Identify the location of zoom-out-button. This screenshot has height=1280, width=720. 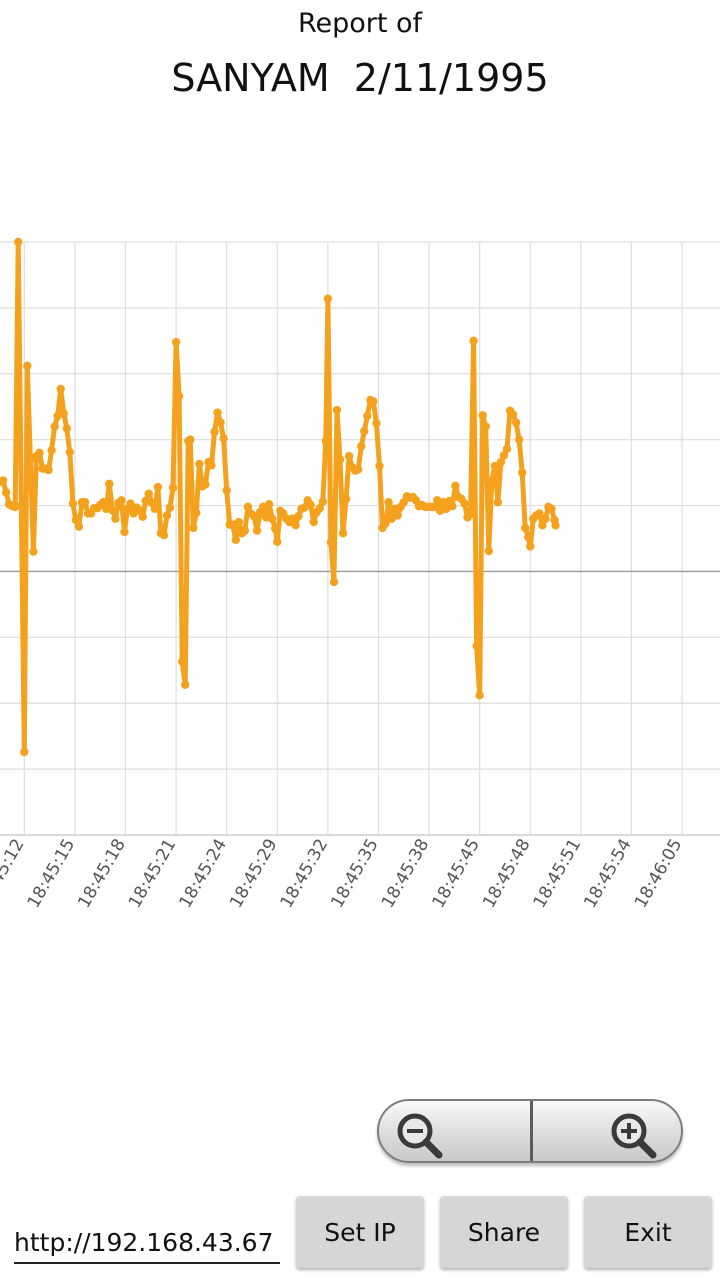
(454, 1131).